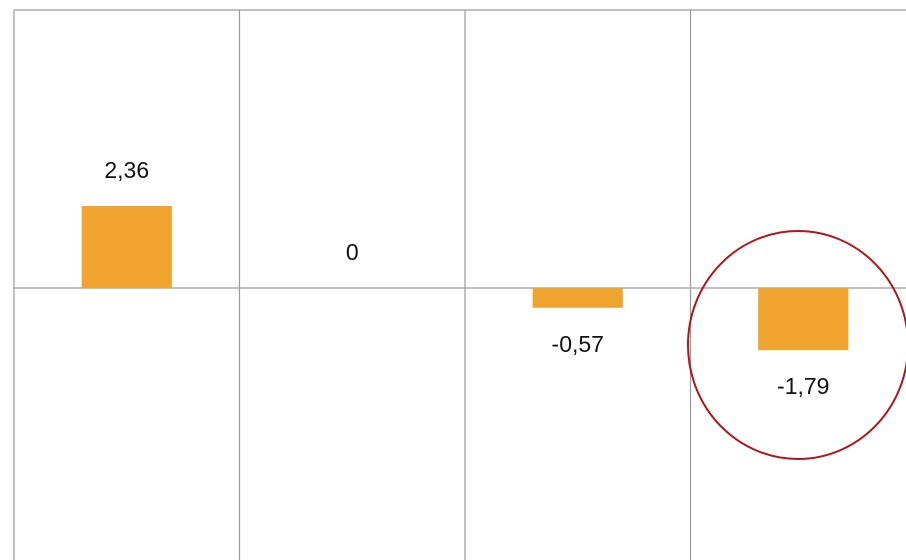 Image resolution: width=906 pixels, height=560 pixels. Describe the element at coordinates (126, 170) in the screenshot. I see `data-label: 2,36` at that location.